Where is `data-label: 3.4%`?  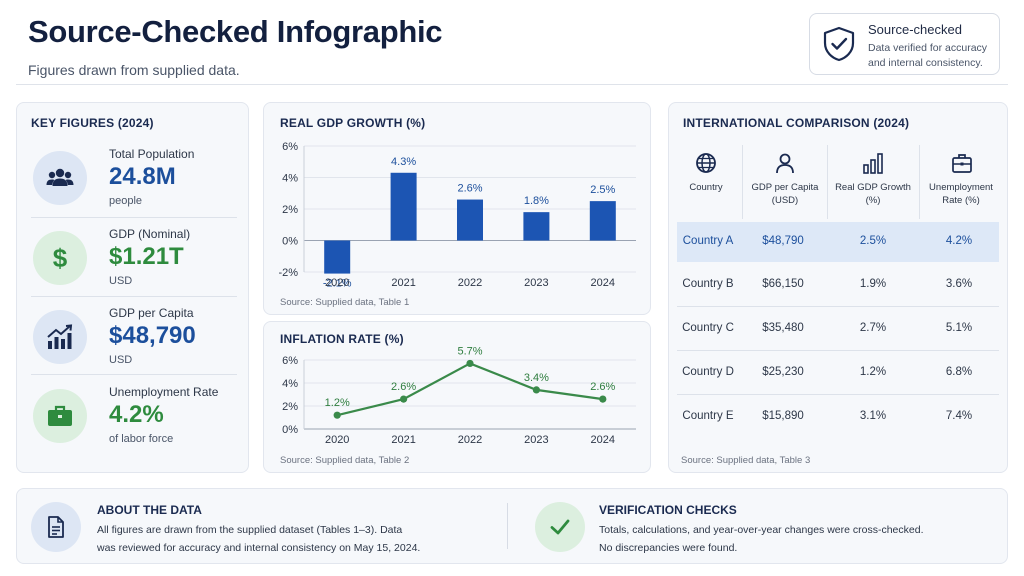
data-label: 3.4% is located at coordinates (536, 378).